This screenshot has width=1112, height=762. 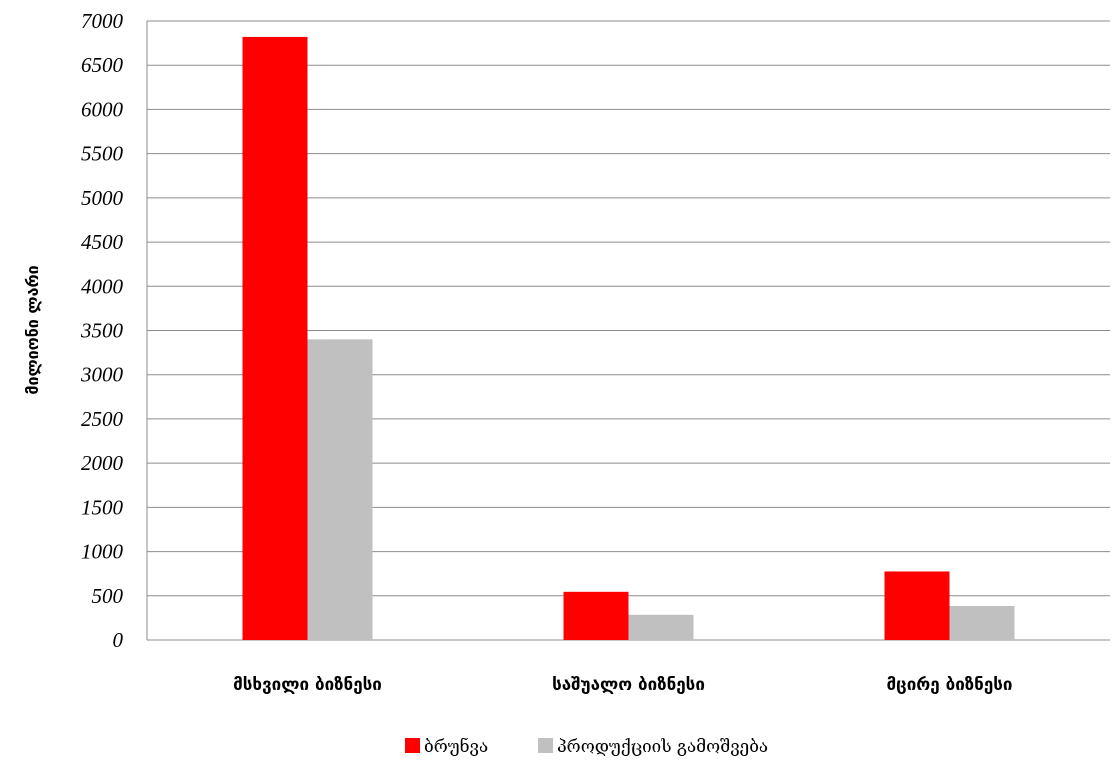 I want to click on y-tick-label: 6000, so click(x=102, y=109).